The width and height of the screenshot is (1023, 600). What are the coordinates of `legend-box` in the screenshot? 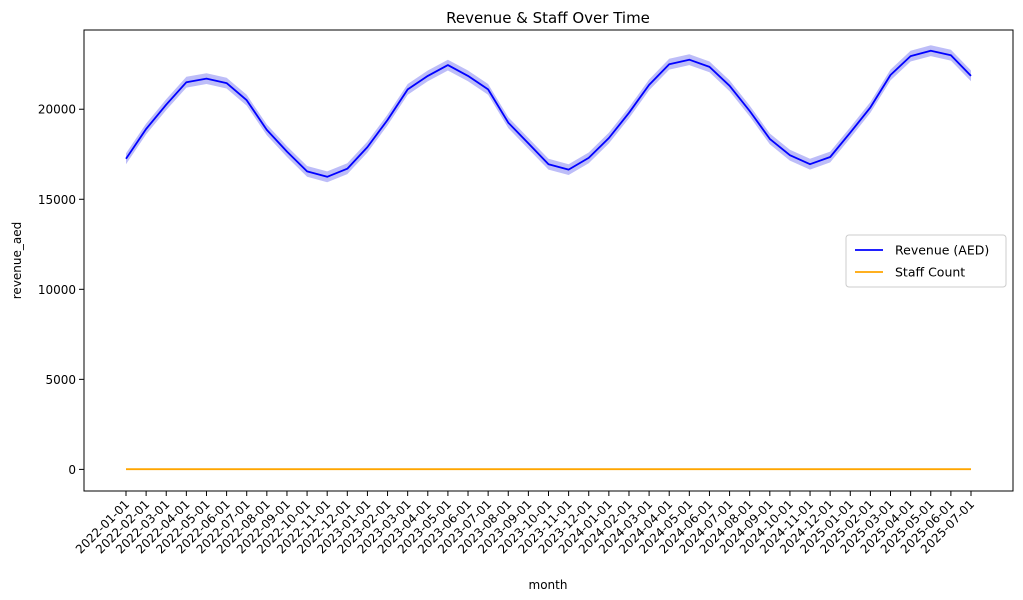 It's located at (926, 261).